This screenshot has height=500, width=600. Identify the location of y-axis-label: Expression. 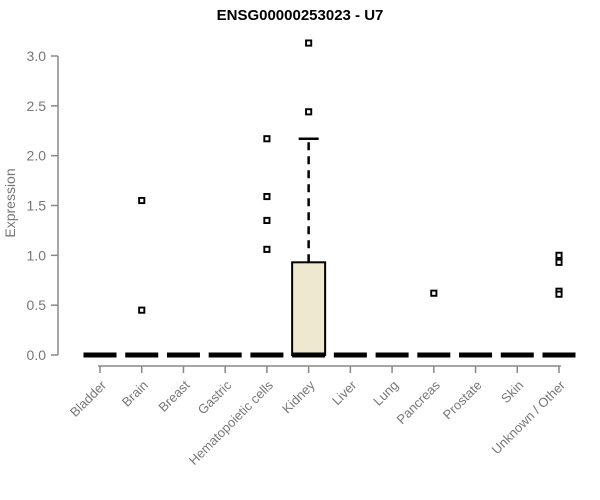
(10, 202).